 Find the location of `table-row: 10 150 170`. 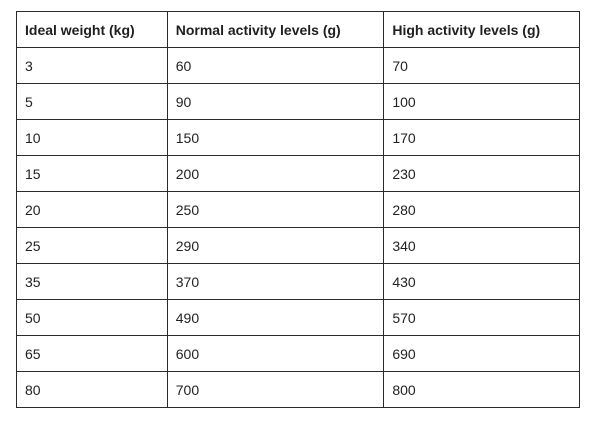

table-row: 10 150 170 is located at coordinates (298, 137).